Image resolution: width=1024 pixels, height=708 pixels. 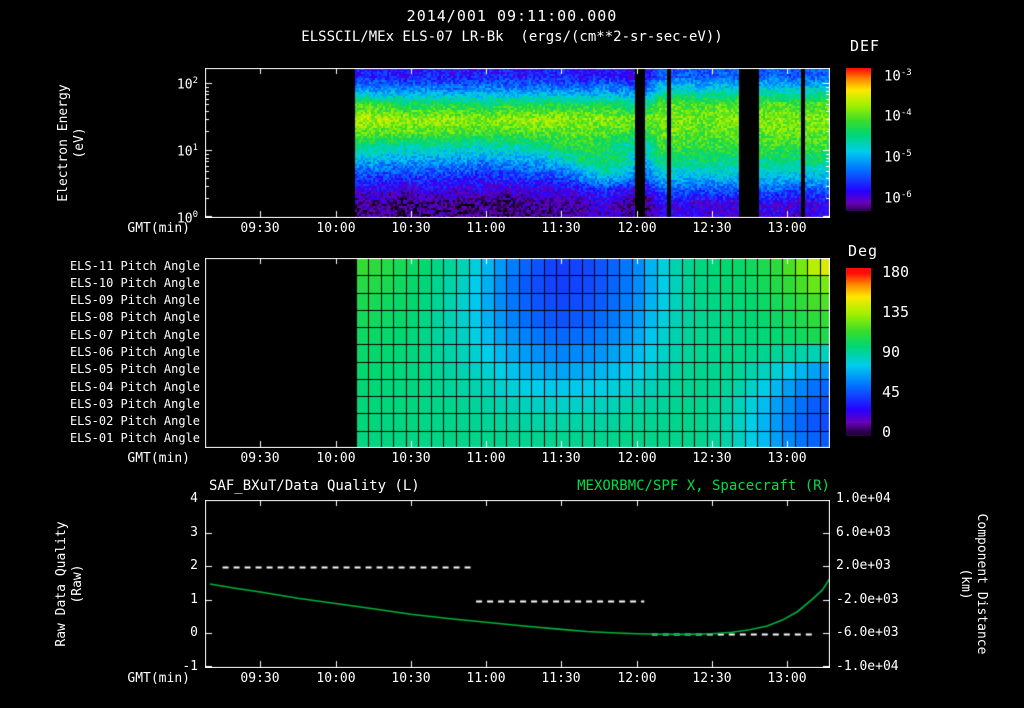 I want to click on timeseries-left-title: SAF_BXuT/Data Quality (L), so click(x=314, y=486).